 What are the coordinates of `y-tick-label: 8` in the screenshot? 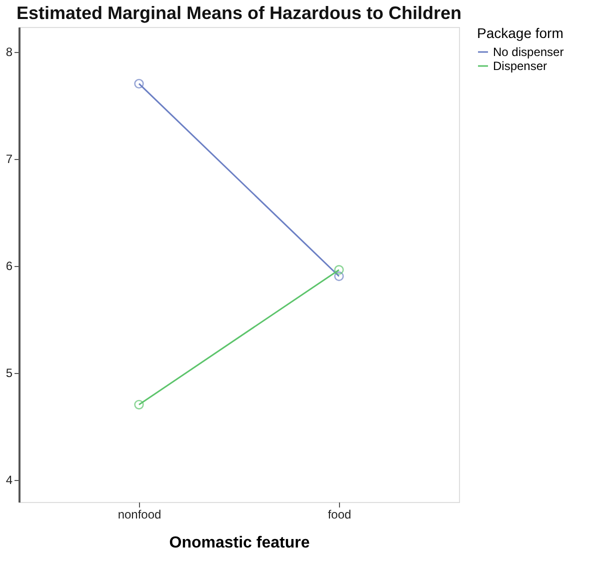 It's located at (9, 52).